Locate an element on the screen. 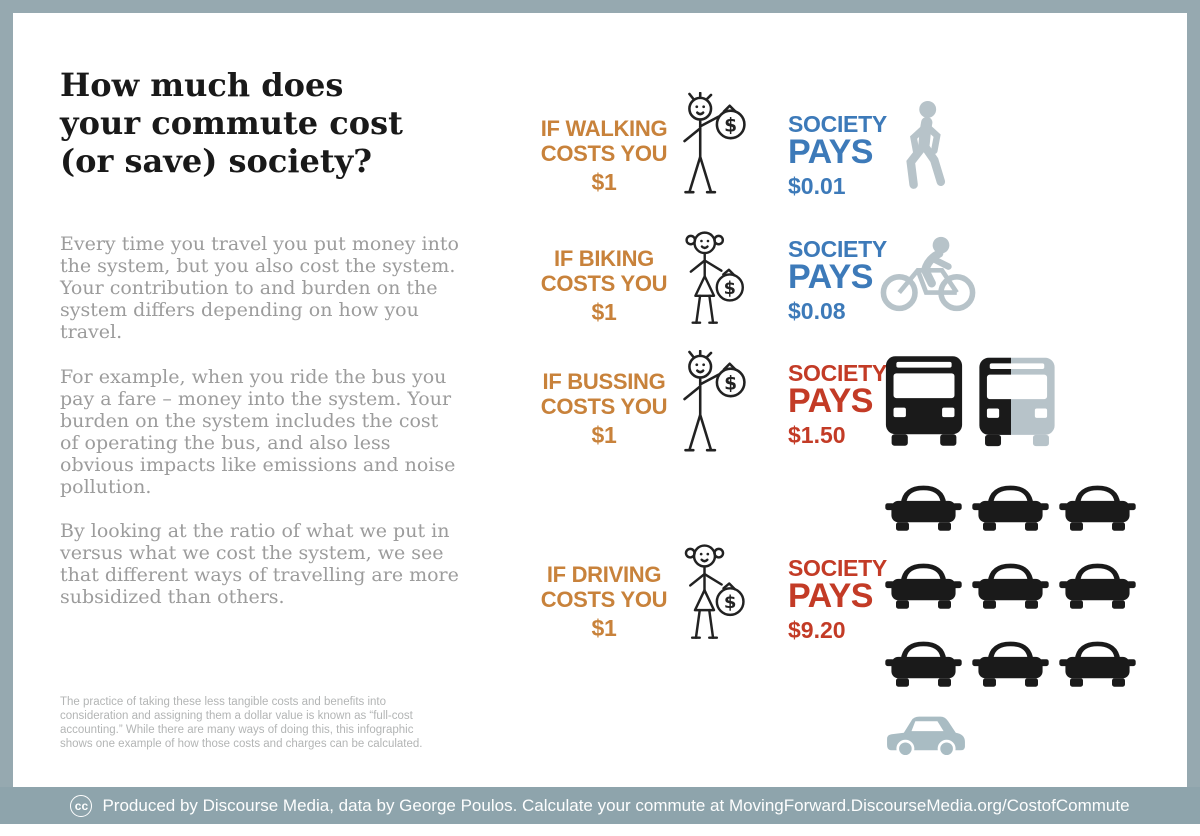  car-icons-grid is located at coordinates (1015, 583).